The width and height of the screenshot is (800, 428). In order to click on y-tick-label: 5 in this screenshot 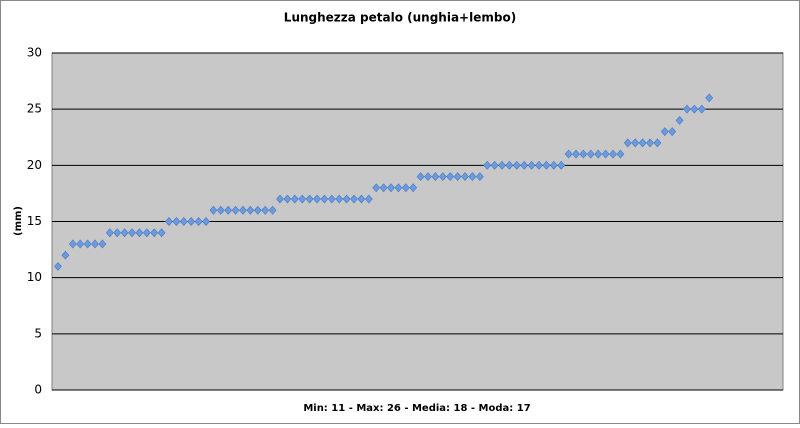, I will do `click(38, 333)`.